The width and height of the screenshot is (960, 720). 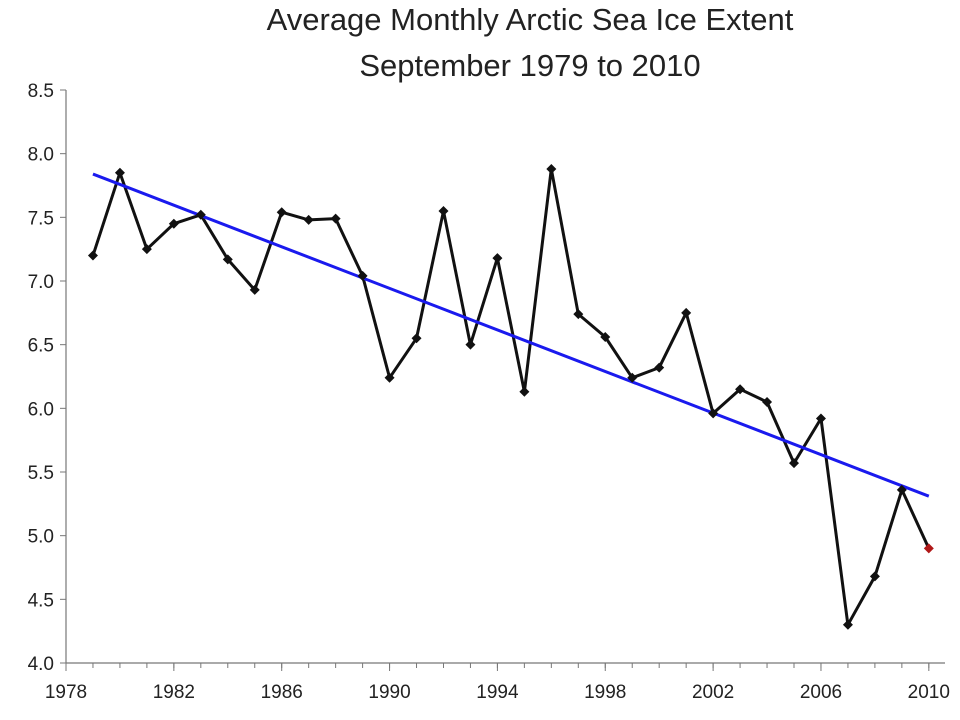 What do you see at coordinates (41, 473) in the screenshot?
I see `y-tick-label: 5.5` at bounding box center [41, 473].